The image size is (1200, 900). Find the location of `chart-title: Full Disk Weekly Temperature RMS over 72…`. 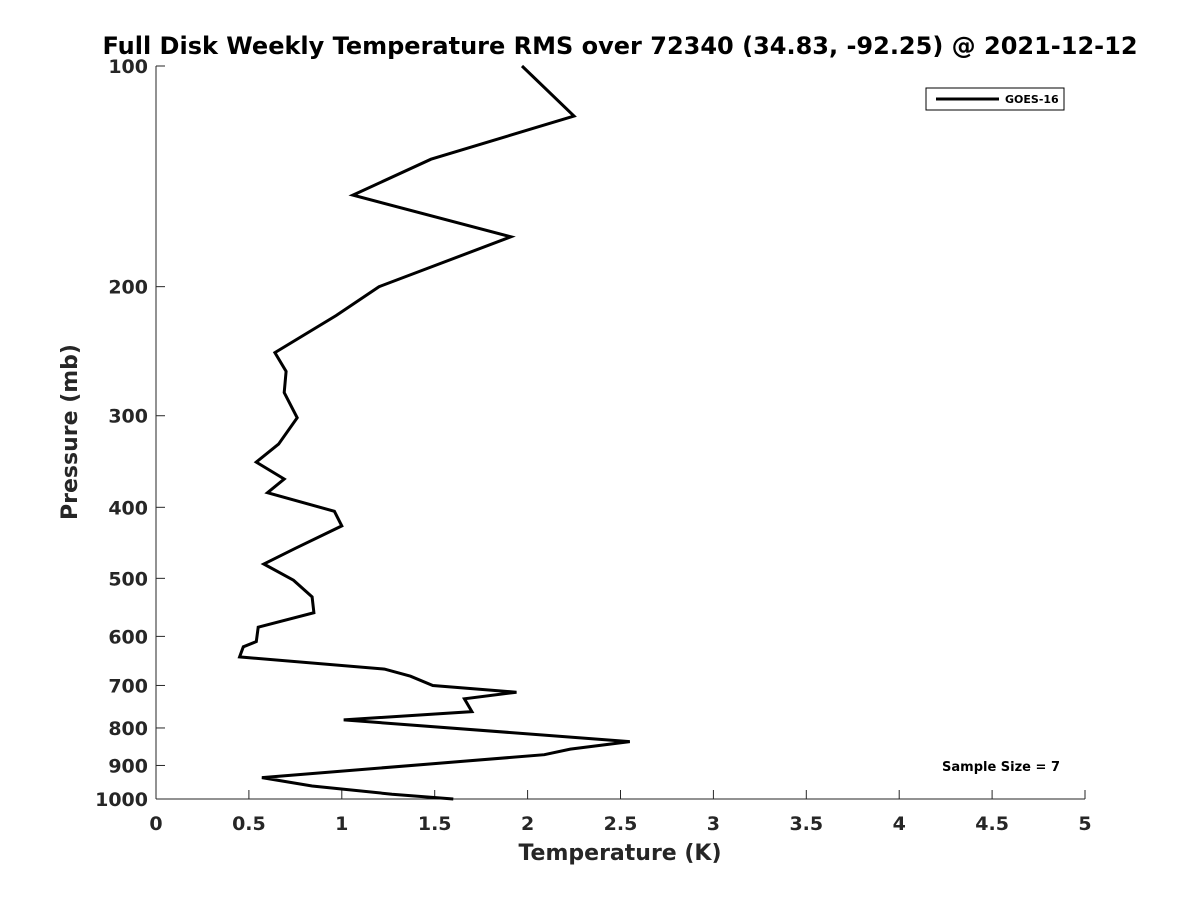

chart-title: Full Disk Weekly Temperature RMS over 72… is located at coordinates (619, 46).